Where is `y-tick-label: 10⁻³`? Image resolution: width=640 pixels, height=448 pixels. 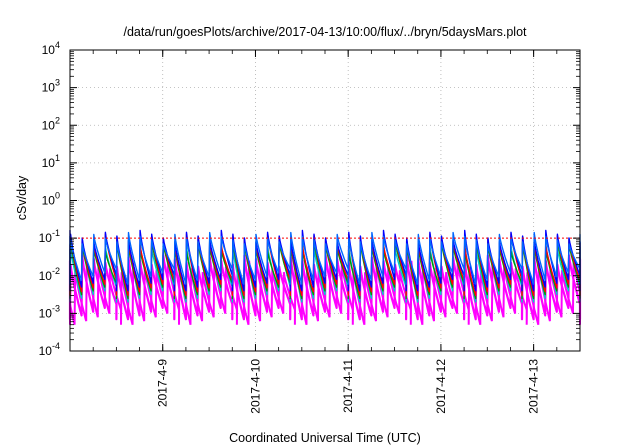 y-tick-label: 10⁻³ is located at coordinates (49, 311).